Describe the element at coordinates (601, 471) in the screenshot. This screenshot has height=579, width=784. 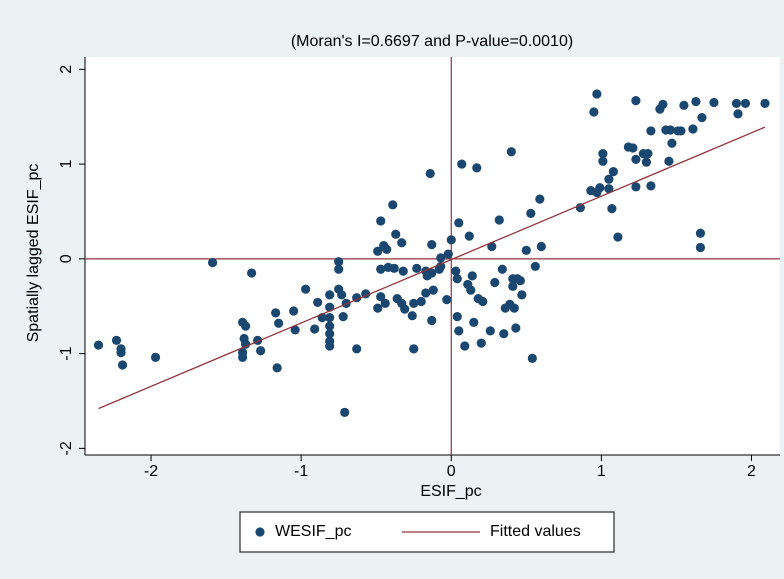
I see `x-tick-label: 1` at that location.